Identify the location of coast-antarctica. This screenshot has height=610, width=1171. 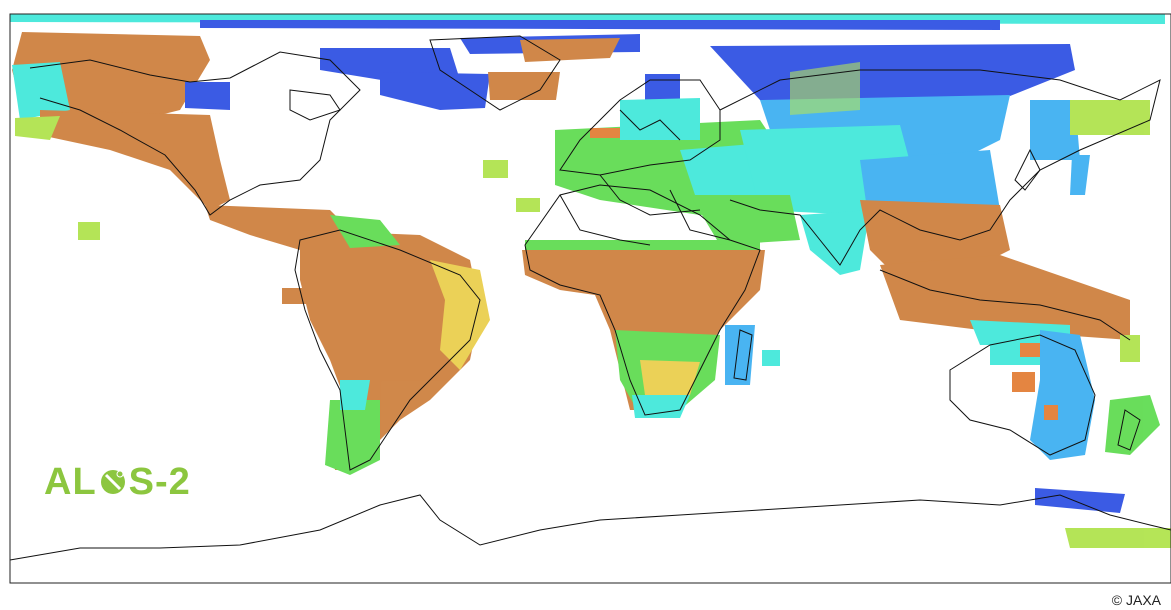
(590, 527).